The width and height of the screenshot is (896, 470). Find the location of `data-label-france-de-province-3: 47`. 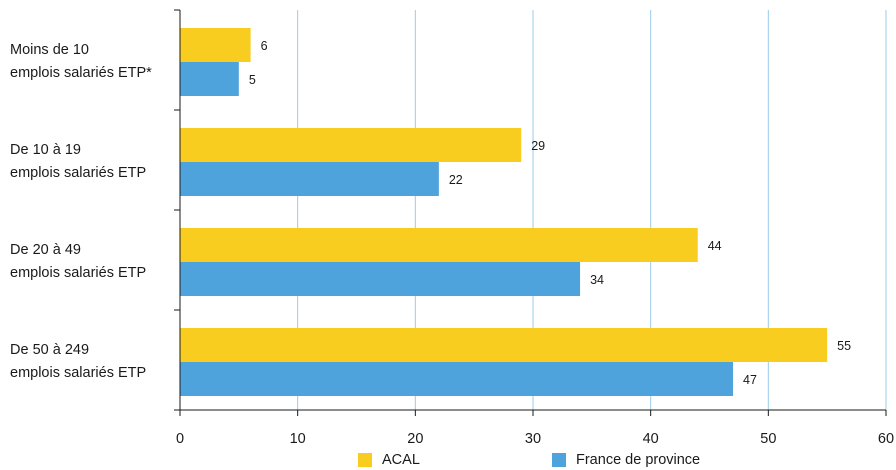

data-label-france-de-province-3: 47 is located at coordinates (750, 380).